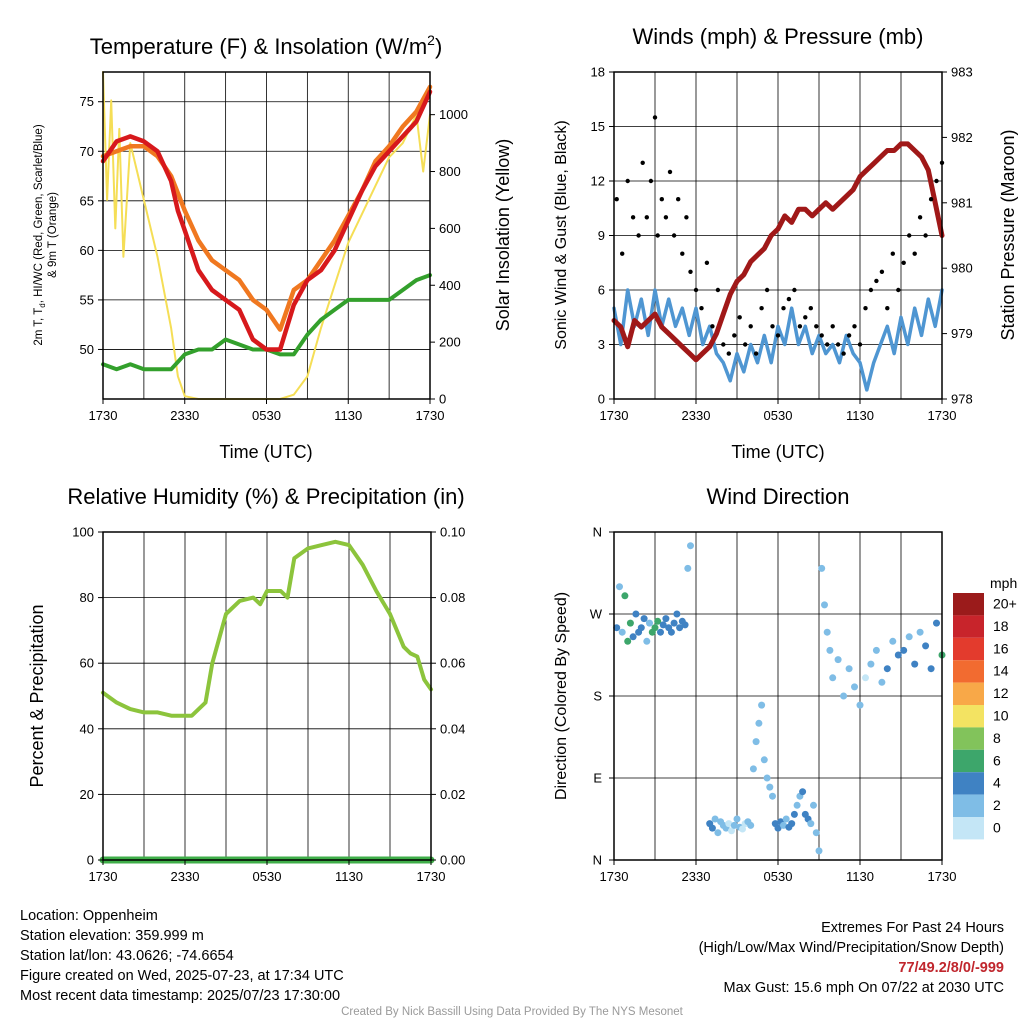 The image size is (1024, 1024). I want to click on wind-series-pressure, so click(778, 252).